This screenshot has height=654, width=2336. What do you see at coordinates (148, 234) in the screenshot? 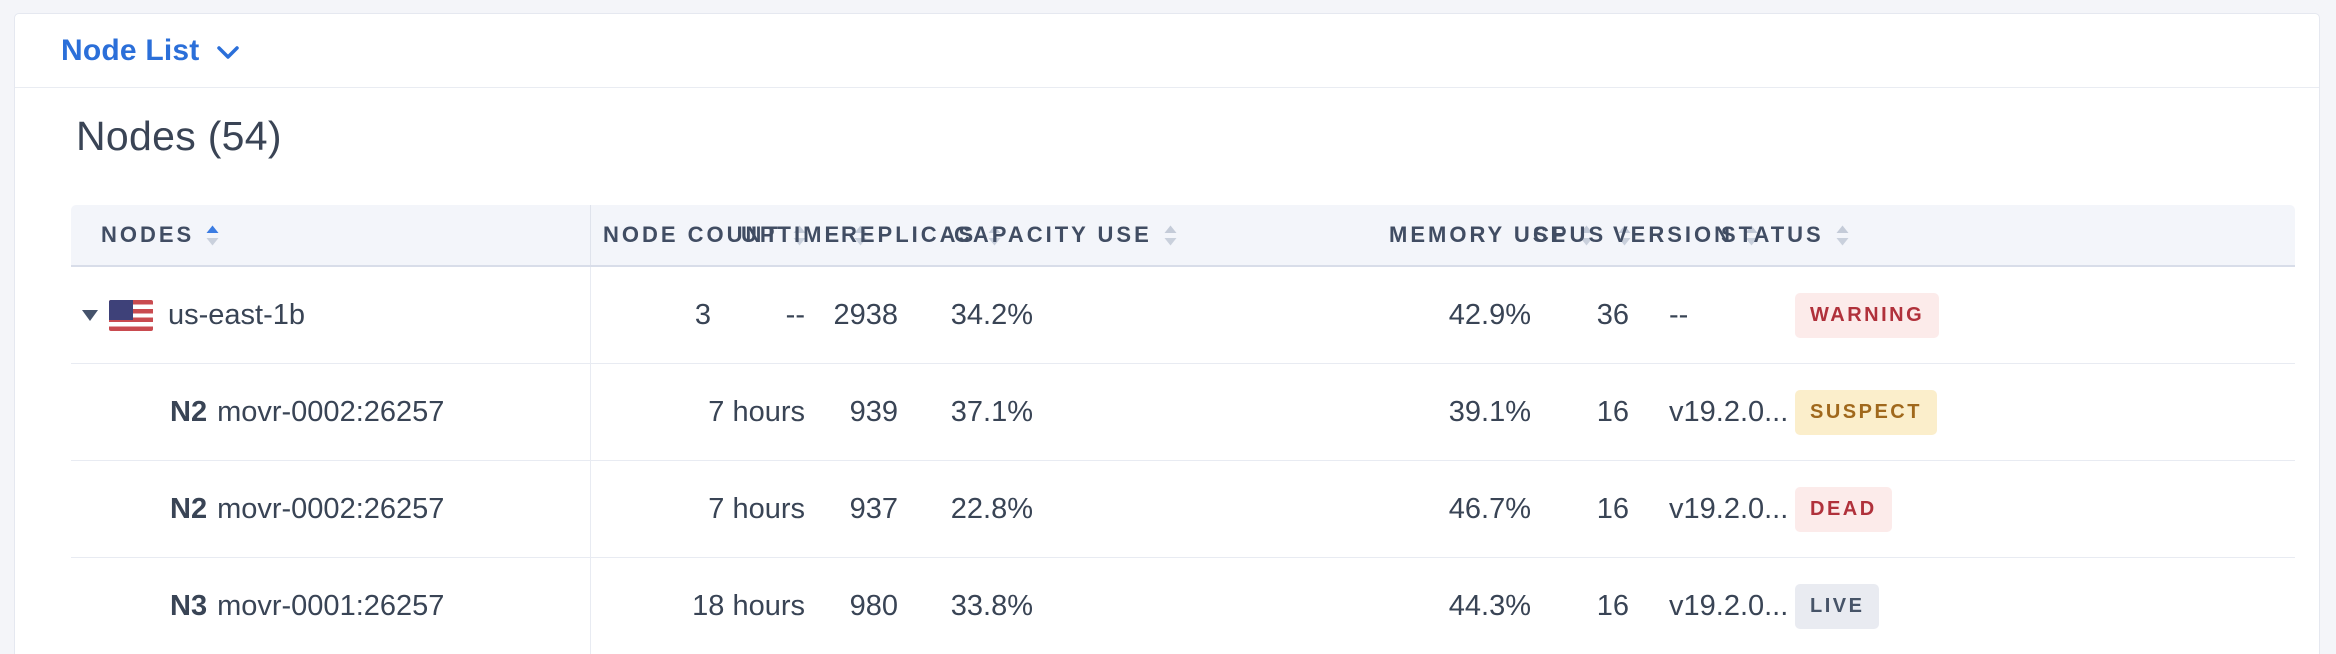
I see `column-label: NODES` at bounding box center [148, 234].